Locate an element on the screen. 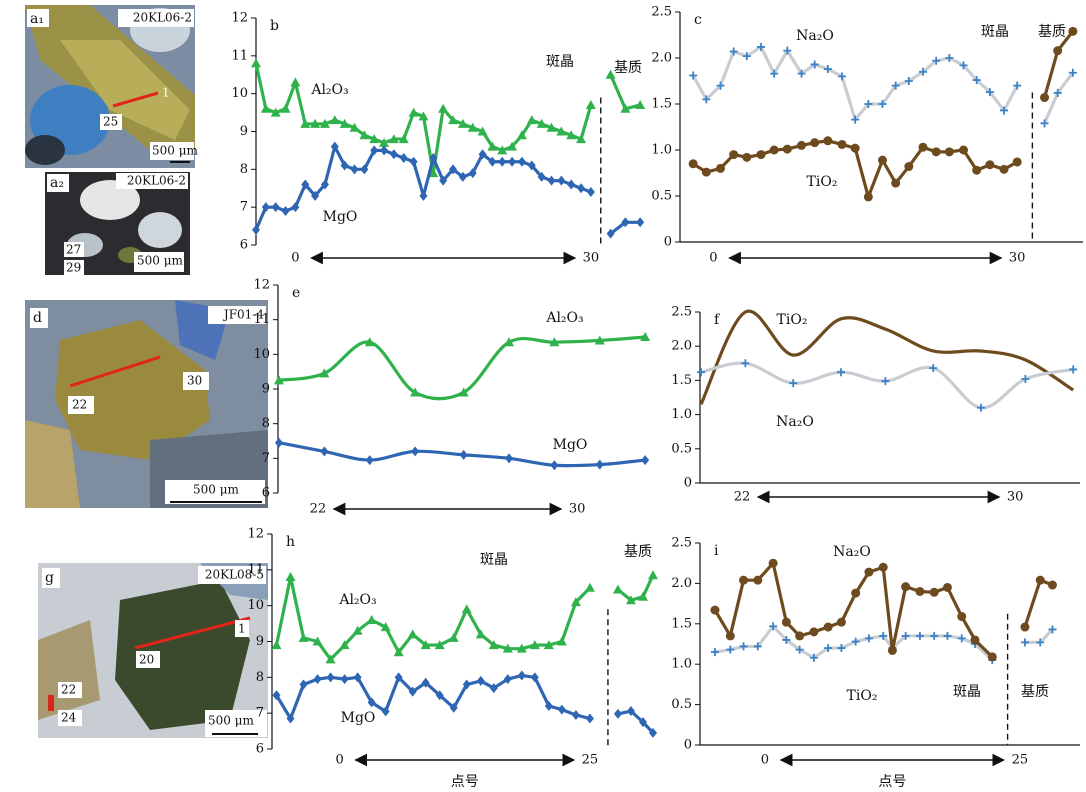 This screenshot has width=1086, height=792. sample-label: 20KL06-2 is located at coordinates (162, 18).